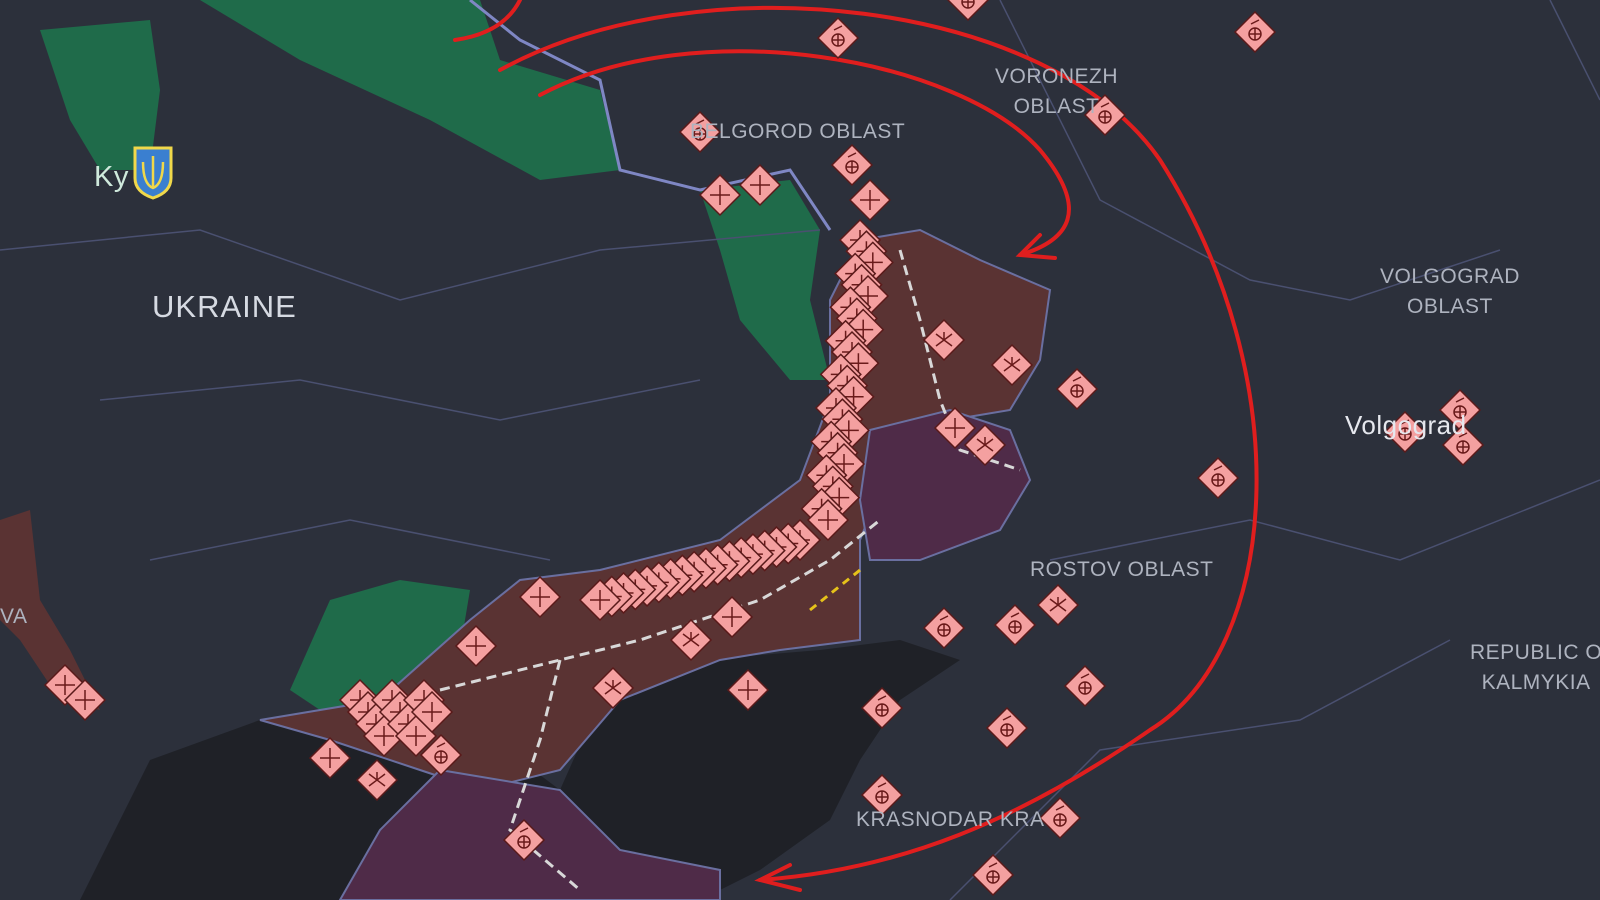  What do you see at coordinates (950, 819) in the screenshot?
I see `region-label-krasnodar: KRASNODAR KRA` at bounding box center [950, 819].